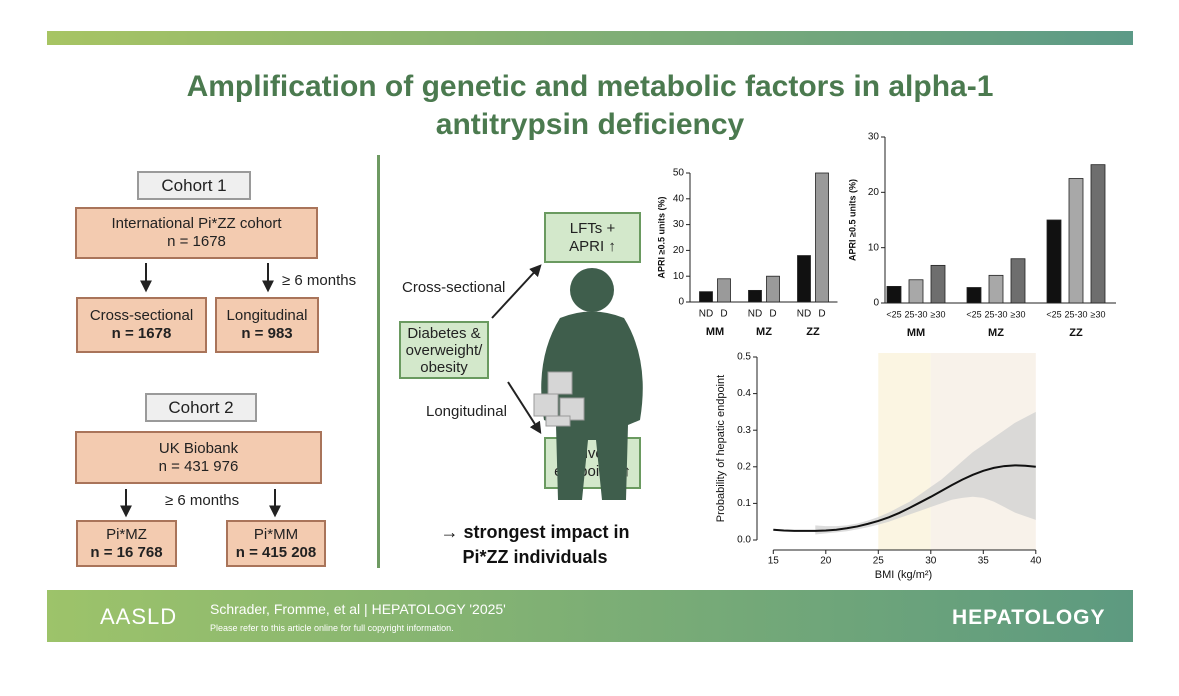 The image size is (1179, 696). I want to click on text: n = 431 976, so click(198, 466).